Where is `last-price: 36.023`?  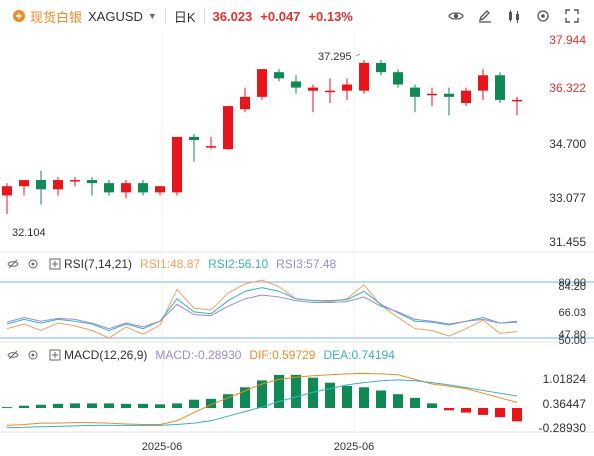
last-price: 36.023 is located at coordinates (232, 16).